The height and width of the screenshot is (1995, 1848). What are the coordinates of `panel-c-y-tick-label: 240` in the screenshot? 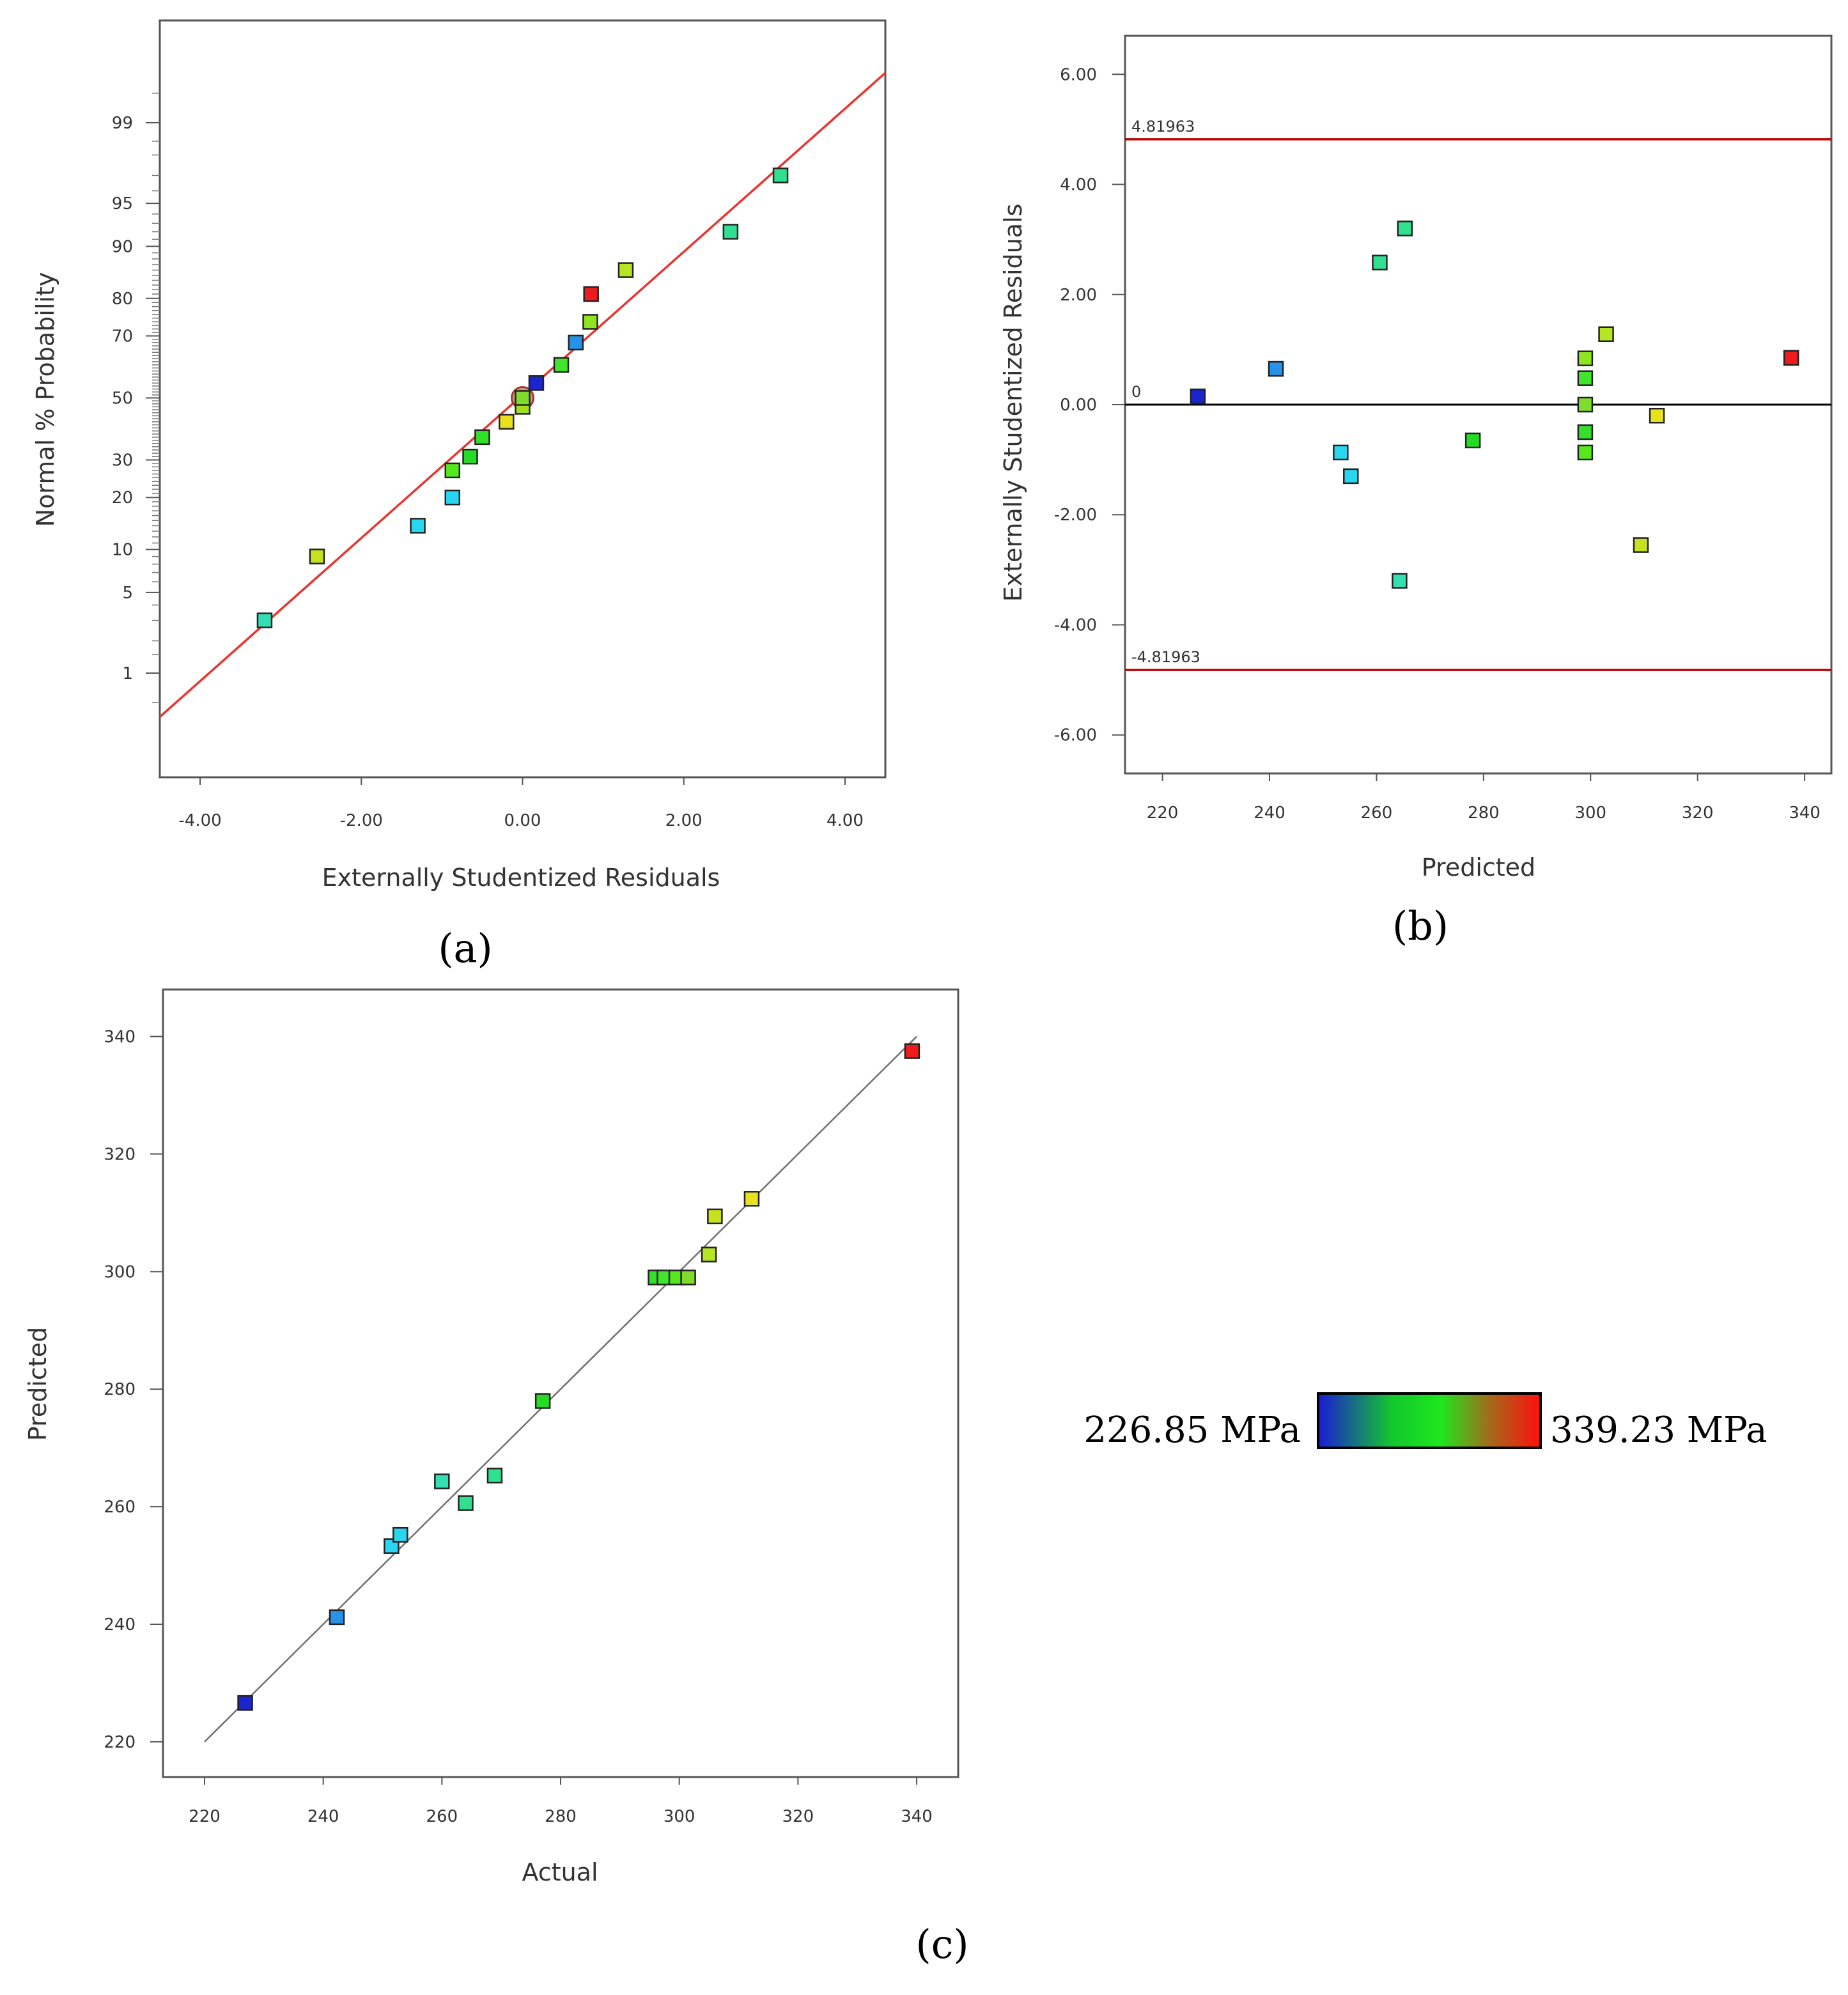 It's located at (120, 1624).